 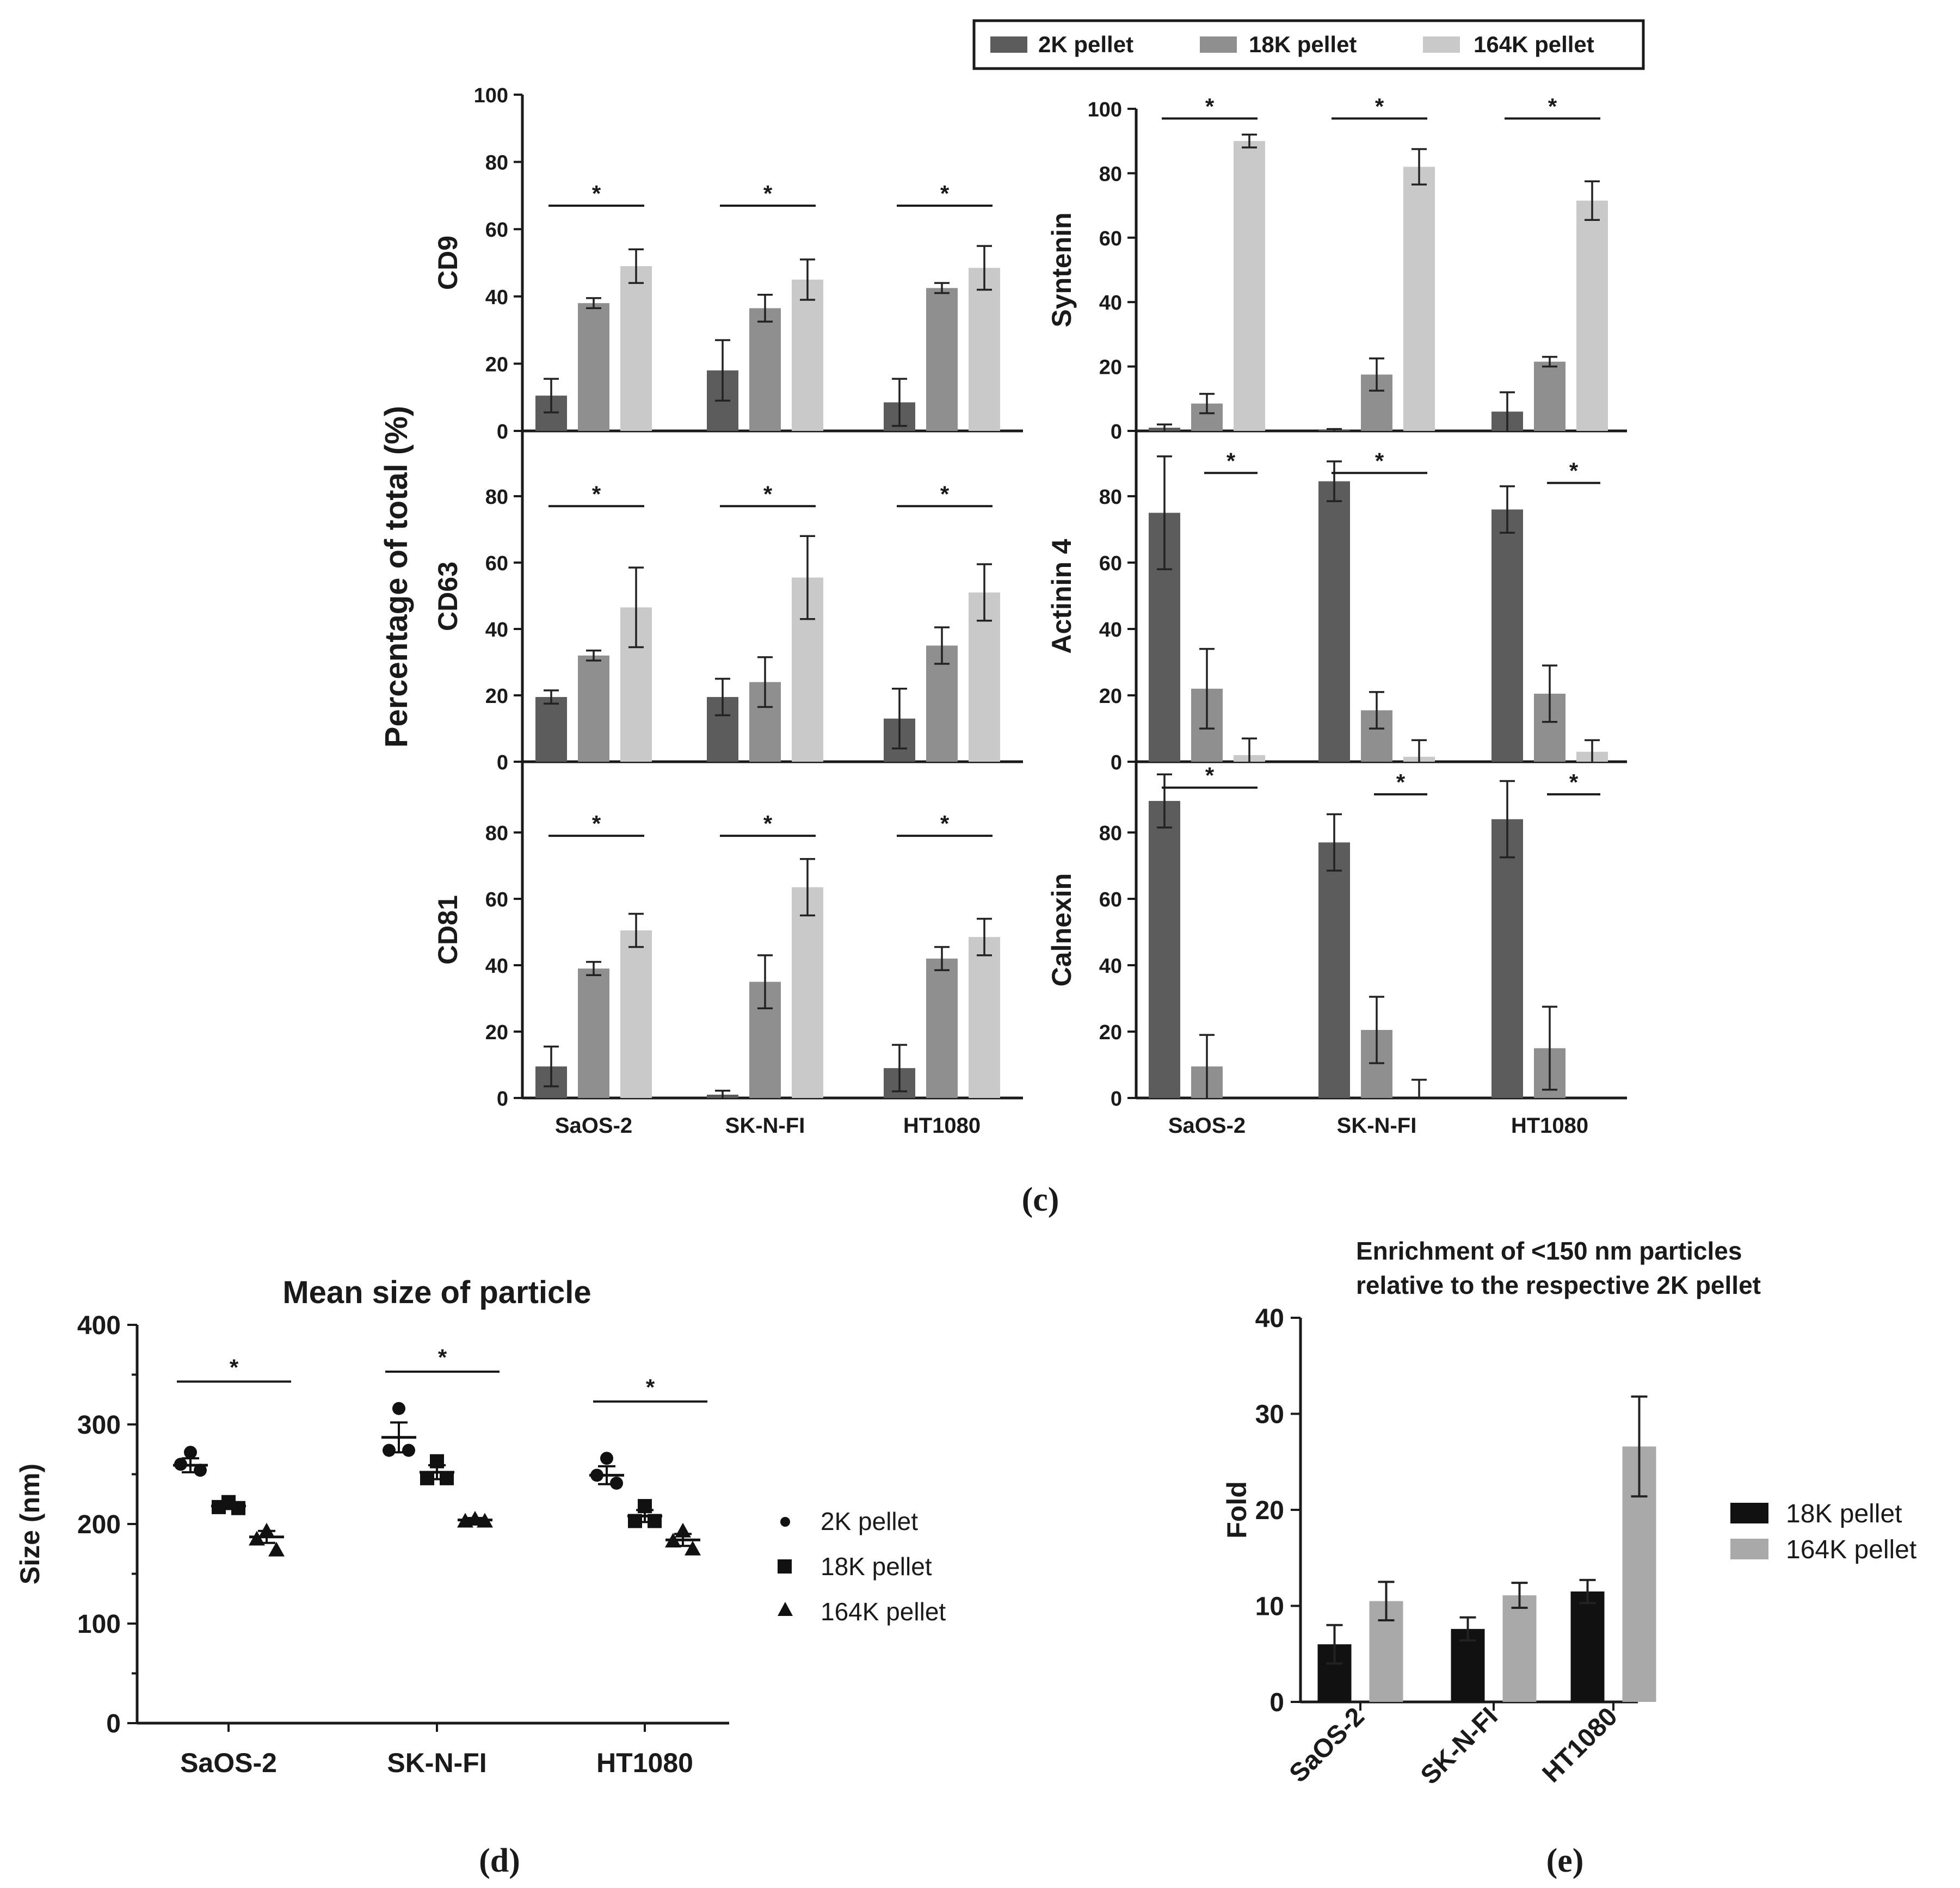 I want to click on panel-d-caption: (d), so click(x=499, y=1860).